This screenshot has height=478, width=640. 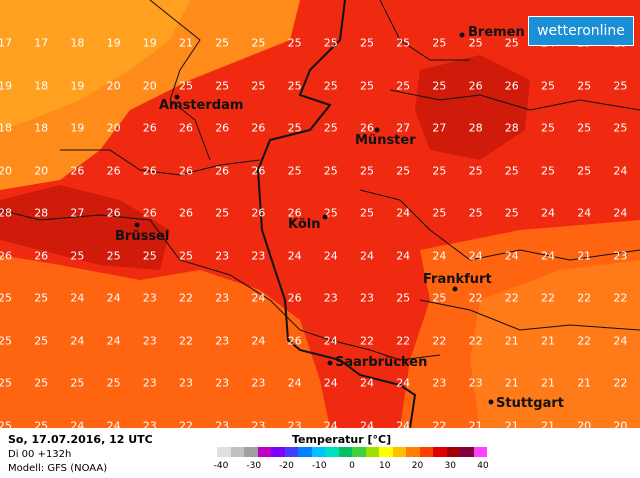 What do you see at coordinates (6, 43) in the screenshot?
I see `temperature-value: 17` at bounding box center [6, 43].